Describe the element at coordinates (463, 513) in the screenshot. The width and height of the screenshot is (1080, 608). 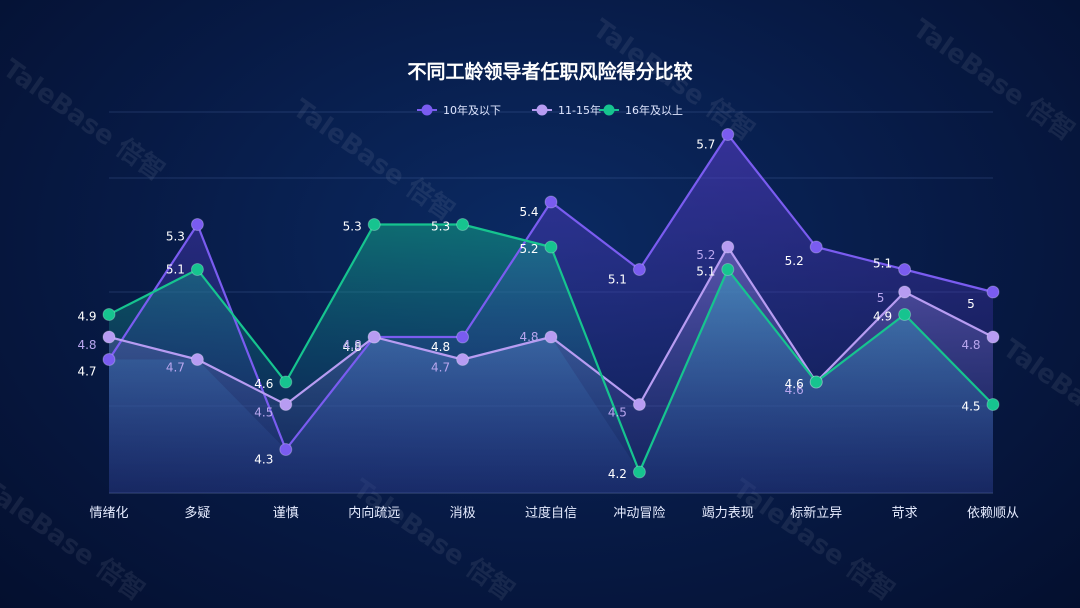
I see `x-tick-label: 消极` at that location.